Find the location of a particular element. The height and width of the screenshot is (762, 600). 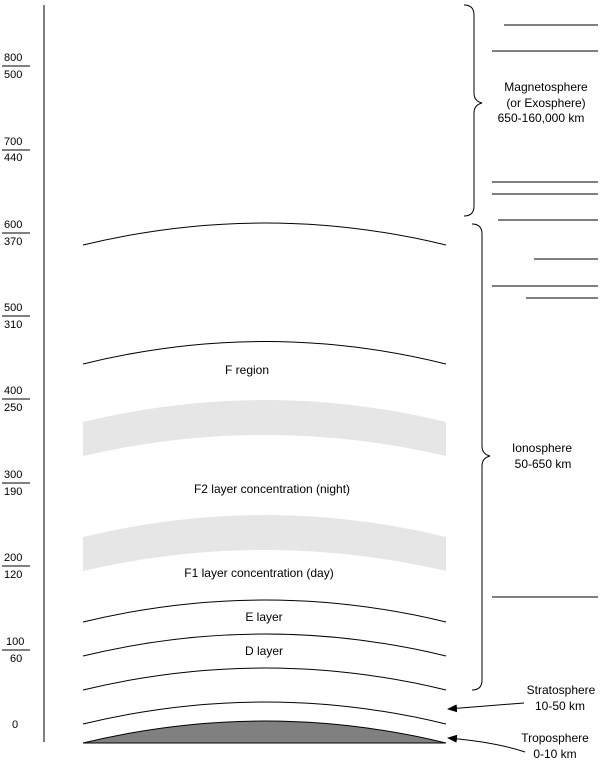

right-side-rules is located at coordinates (545, 311).